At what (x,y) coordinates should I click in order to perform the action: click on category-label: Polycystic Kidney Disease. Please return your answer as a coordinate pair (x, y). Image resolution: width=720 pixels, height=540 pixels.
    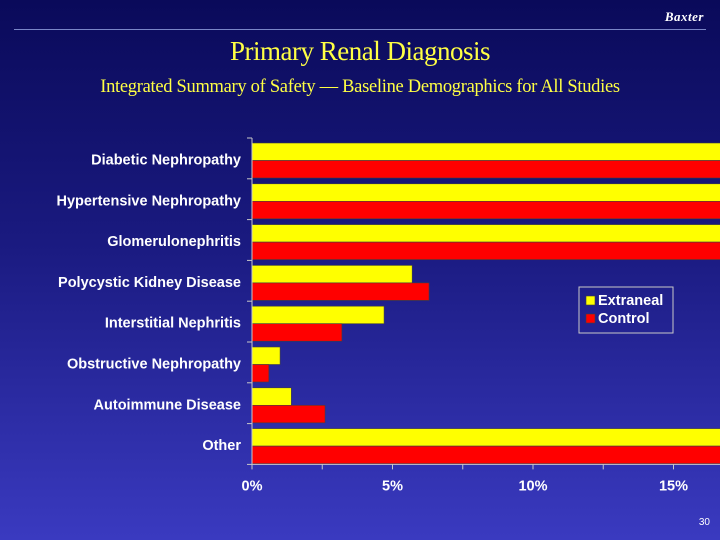
    Looking at the image, I should click on (149, 283).